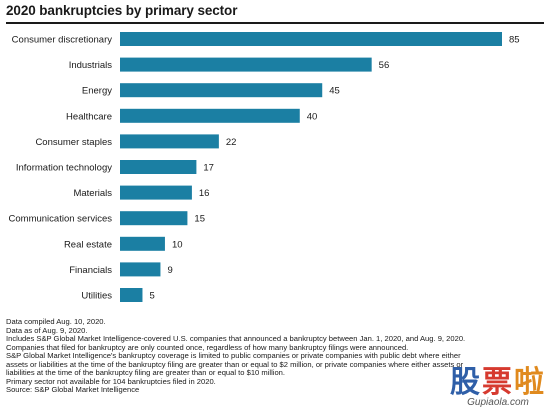 The height and width of the screenshot is (410, 550). Describe the element at coordinates (97, 91) in the screenshot. I see `category-label: Energy` at that location.